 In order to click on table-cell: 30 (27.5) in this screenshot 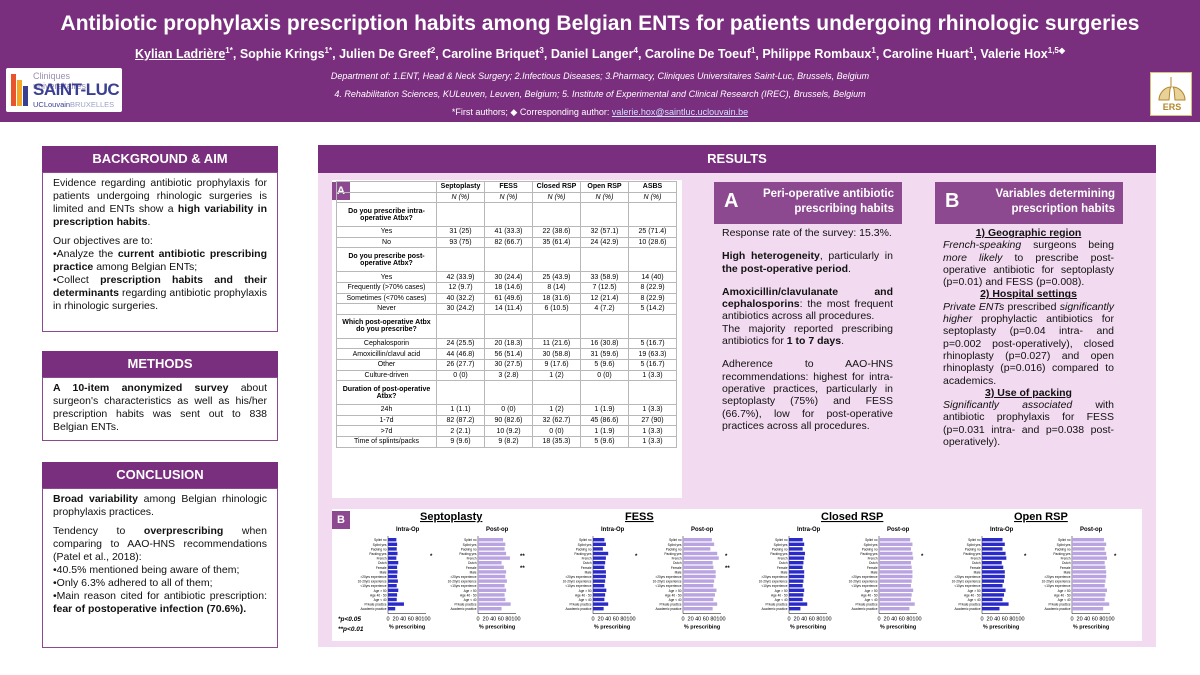, I will do `click(508, 364)`.